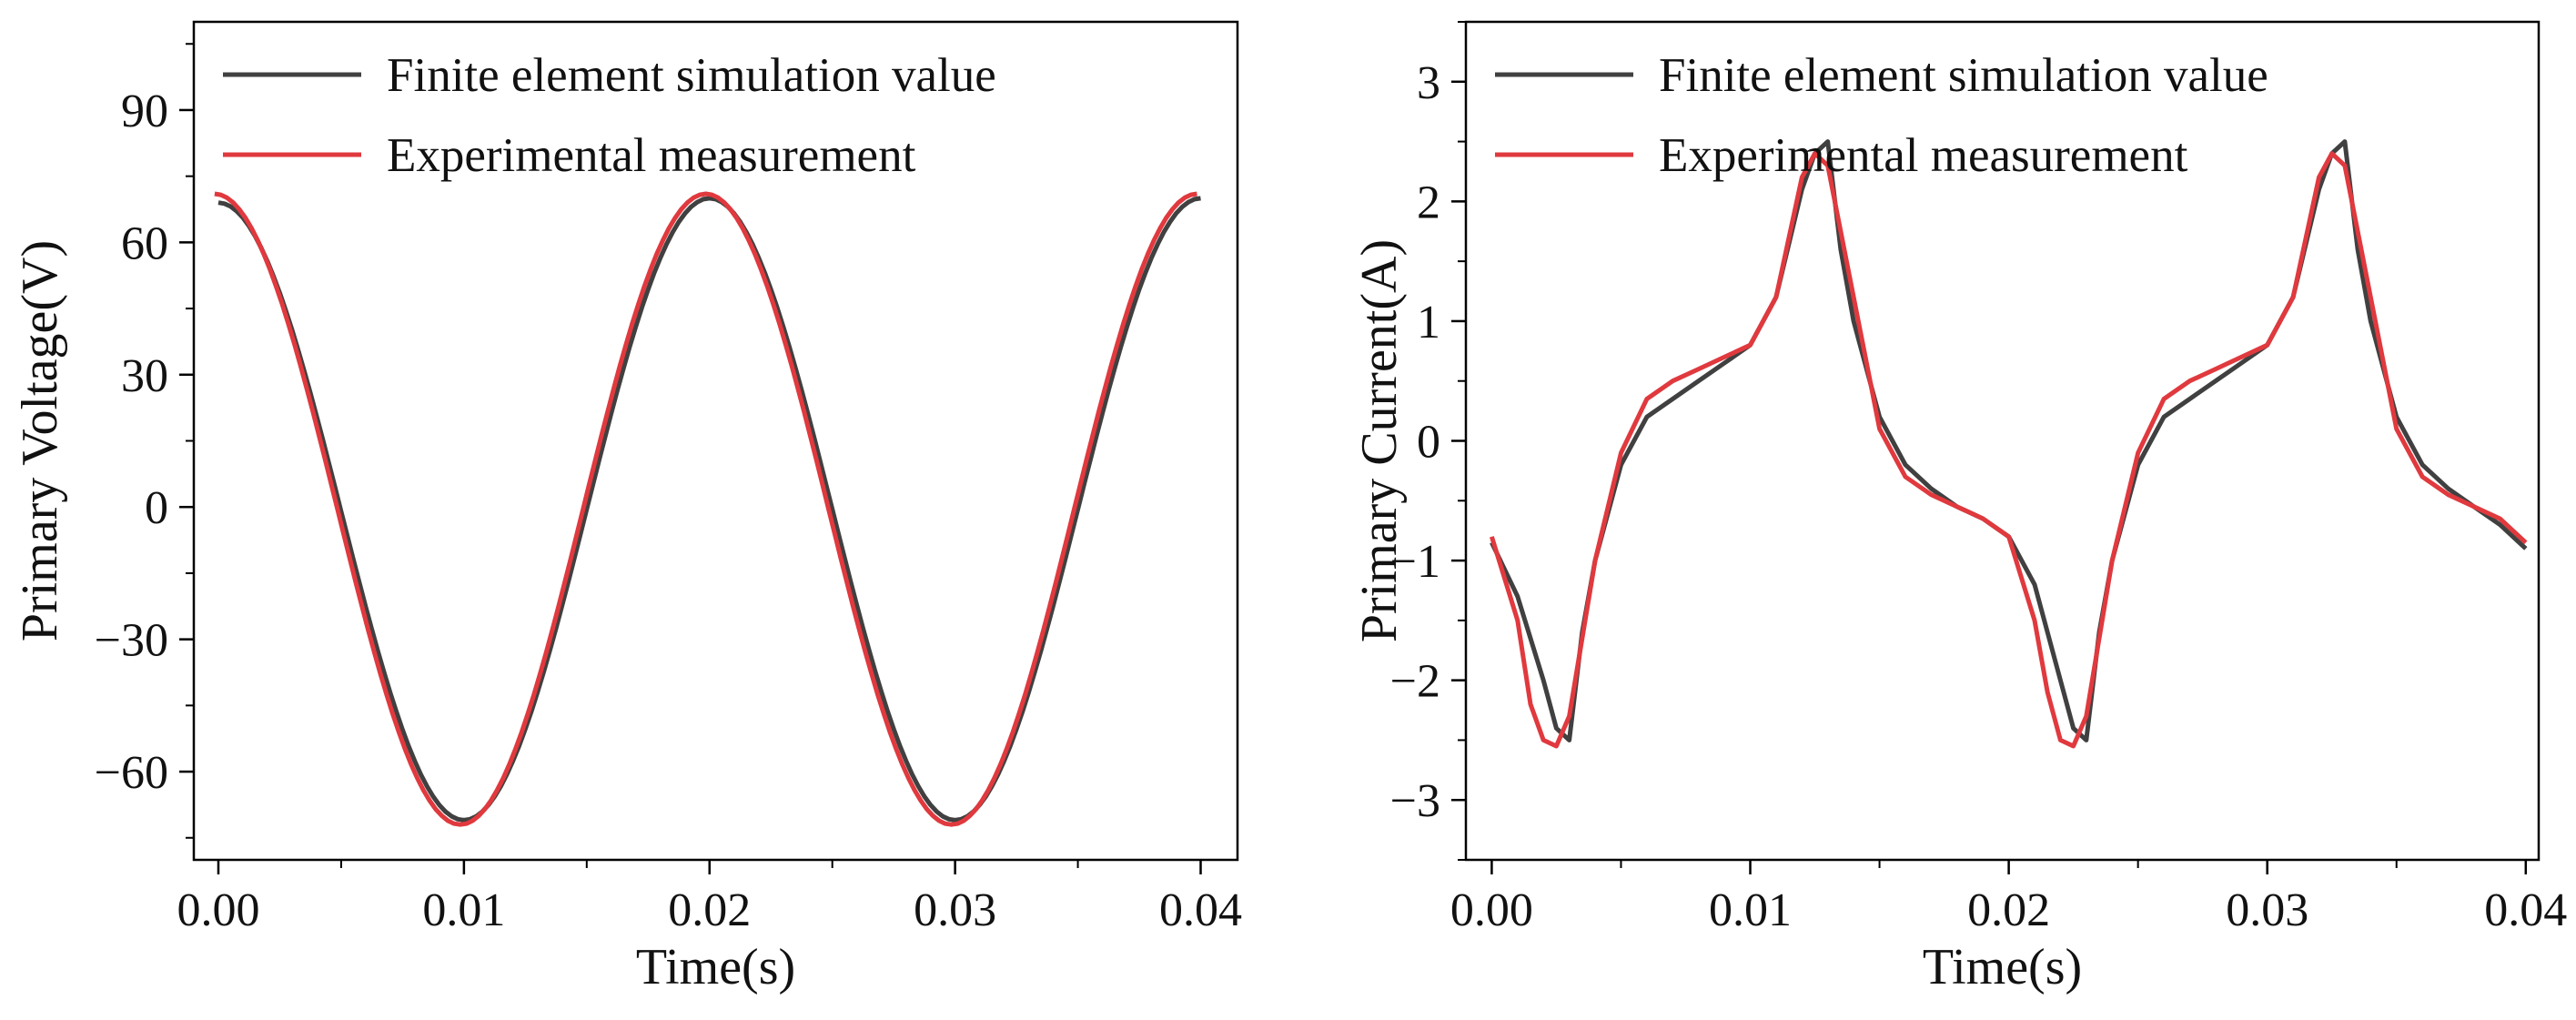 This screenshot has width=2576, height=1020. I want to click on y-tick-label: 2, so click(1429, 202).